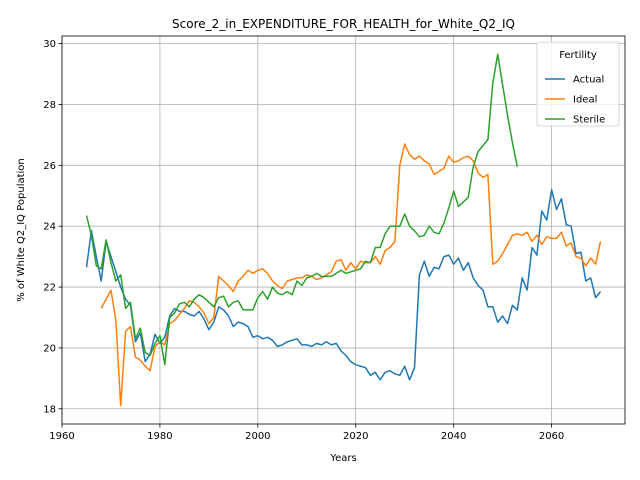  What do you see at coordinates (589, 120) in the screenshot?
I see `legend-label-sterile: Sterile` at bounding box center [589, 120].